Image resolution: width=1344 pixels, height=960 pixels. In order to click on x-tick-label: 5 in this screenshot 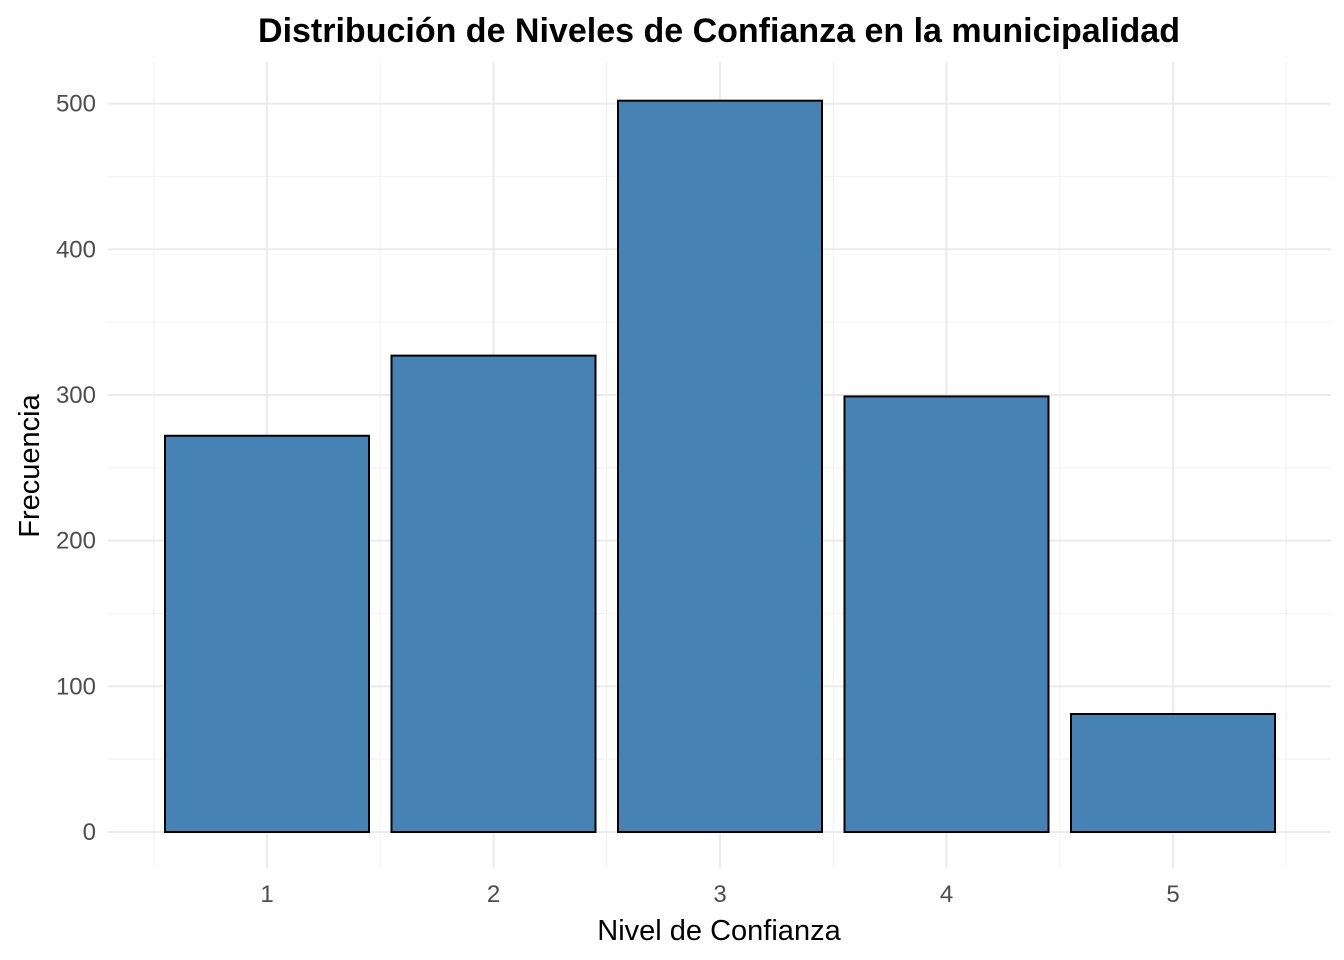, I will do `click(1172, 894)`.